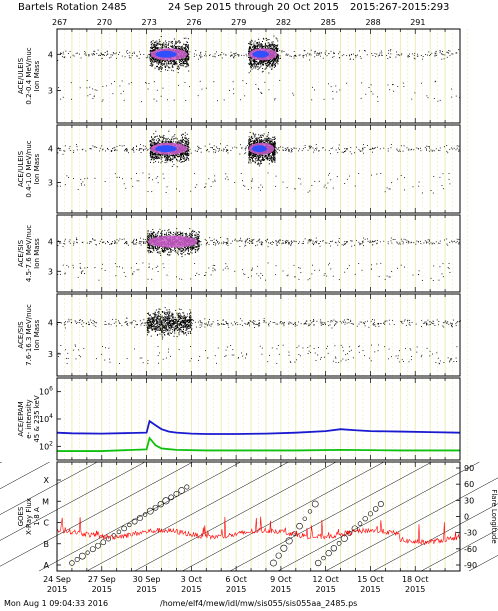  What do you see at coordinates (149, 22) in the screenshot?
I see `top-doy-tick-label: 273` at bounding box center [149, 22].